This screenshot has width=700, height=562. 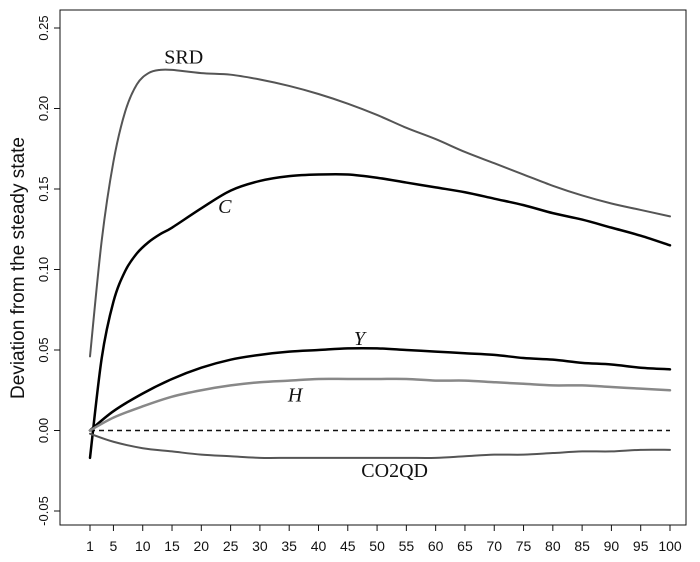 What do you see at coordinates (289, 546) in the screenshot?
I see `x-tick-label: 35` at bounding box center [289, 546].